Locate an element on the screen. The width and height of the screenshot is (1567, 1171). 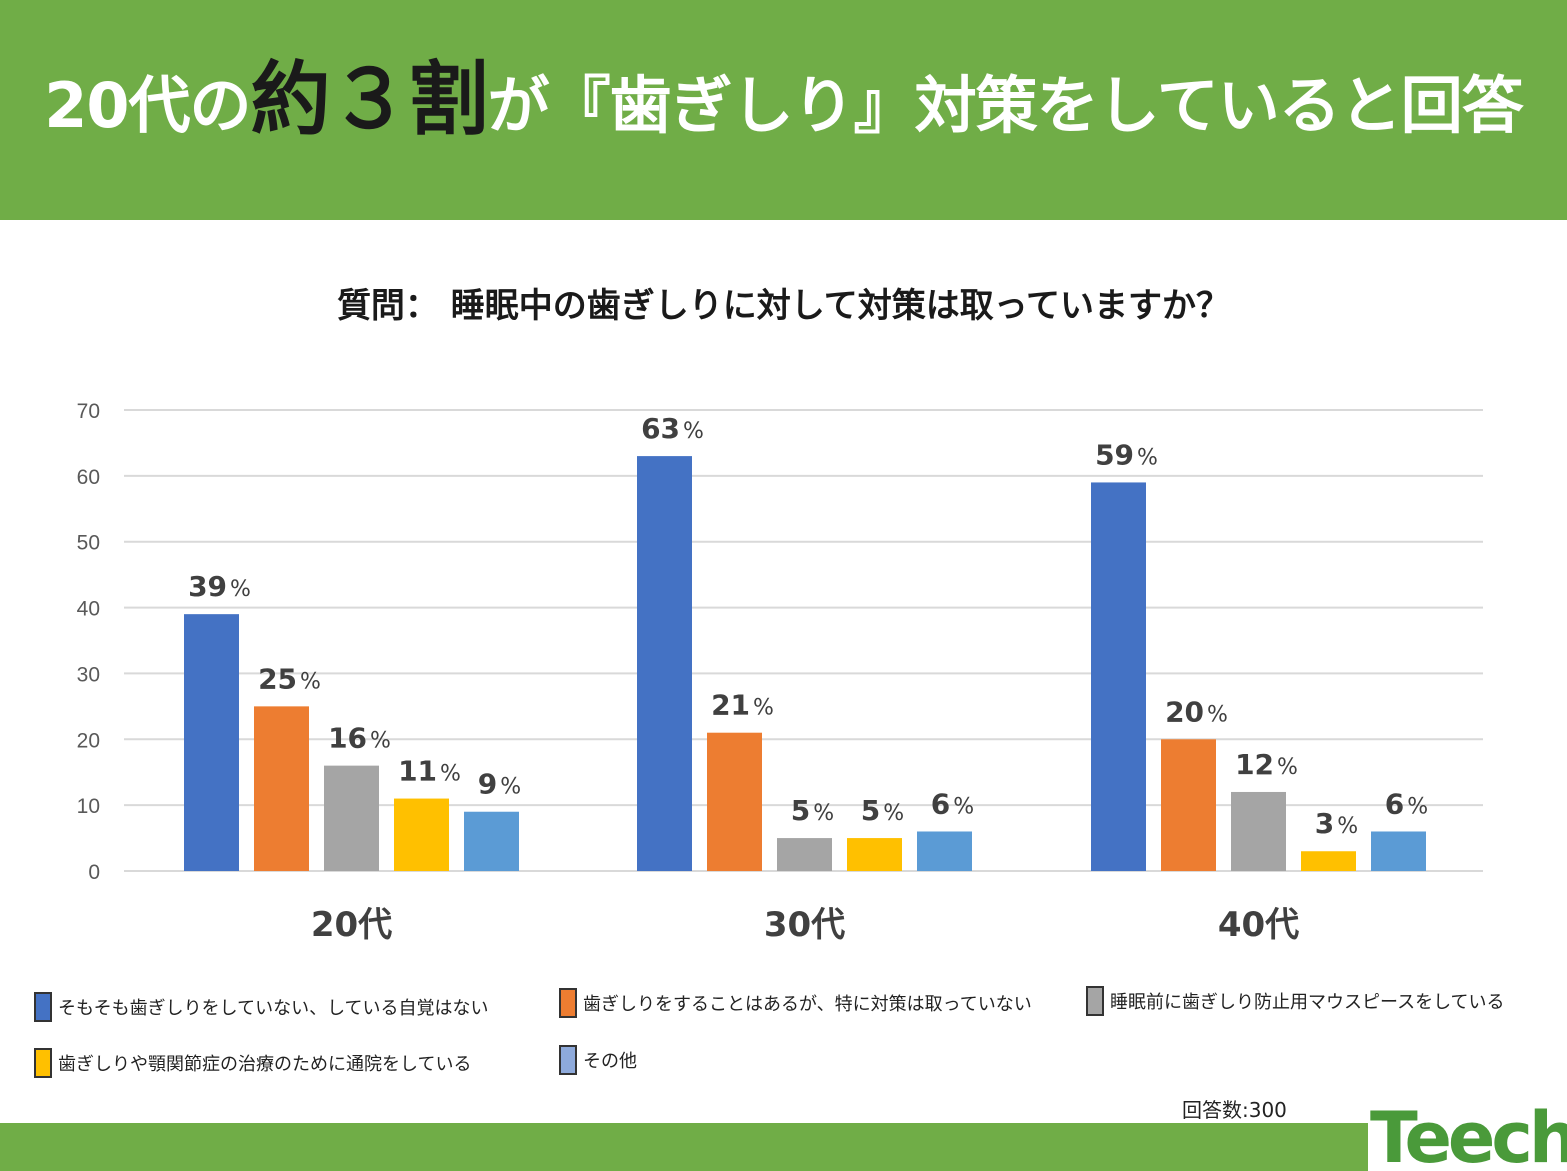
data-label-40代-1: 59% is located at coordinates (1126, 454).